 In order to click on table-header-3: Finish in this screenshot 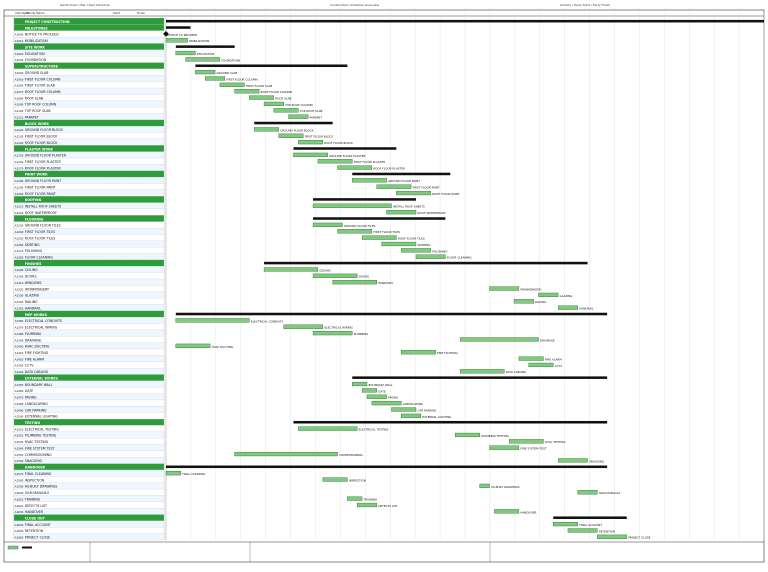, I will do `click(141, 13)`.